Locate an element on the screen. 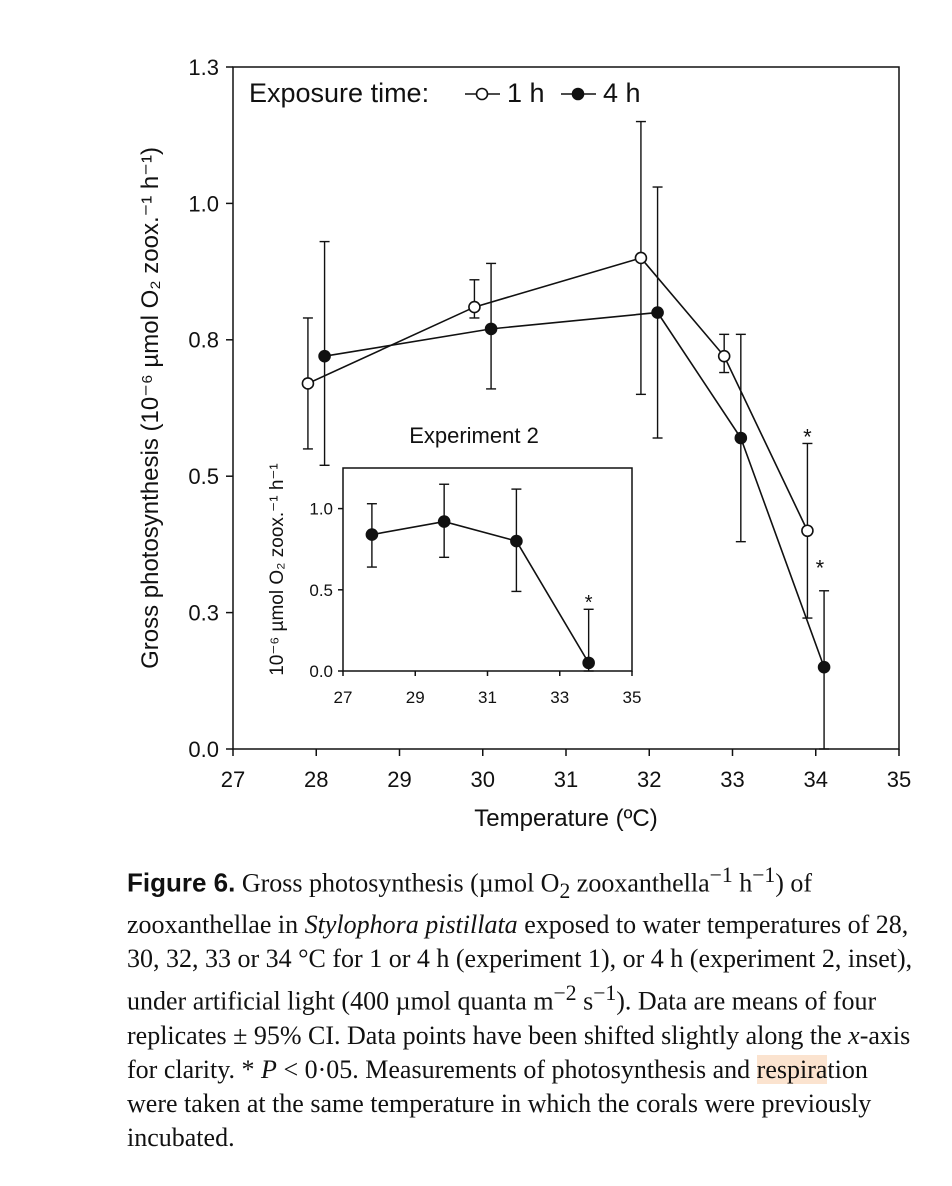 Image resolution: width=952 pixels, height=1186 pixels. caption-text: ) of zooxanthellae in is located at coordinates (470, 903).